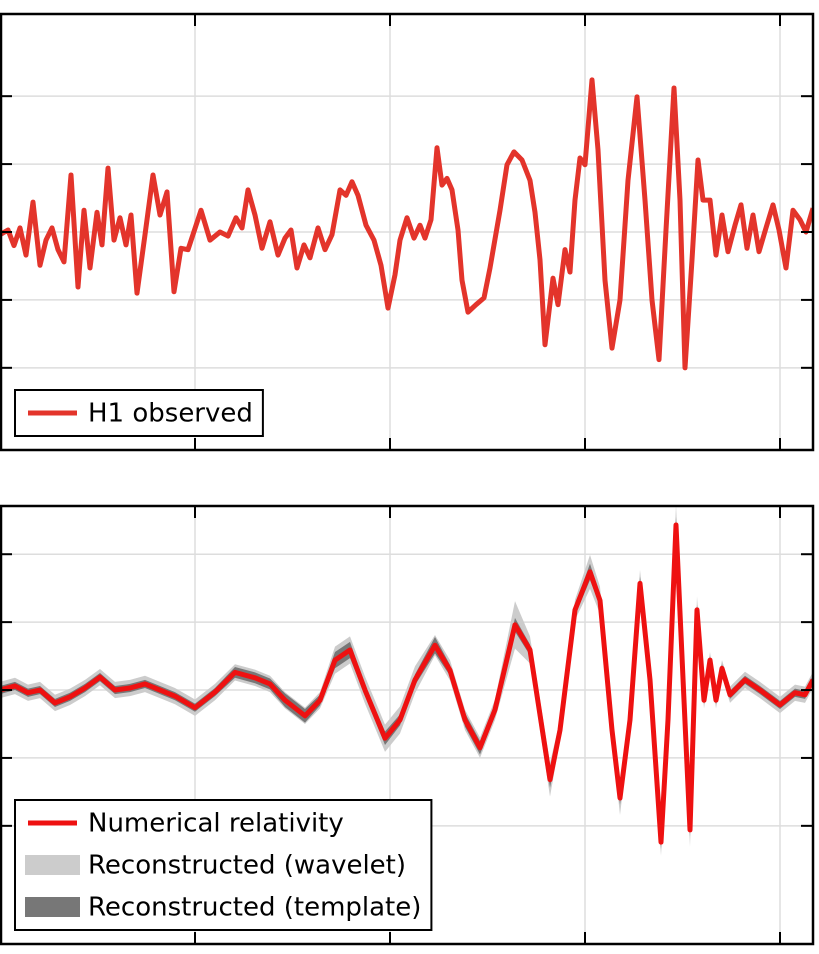 Image resolution: width=819 pixels, height=954 pixels. I want to click on legend-box, so click(223, 865).